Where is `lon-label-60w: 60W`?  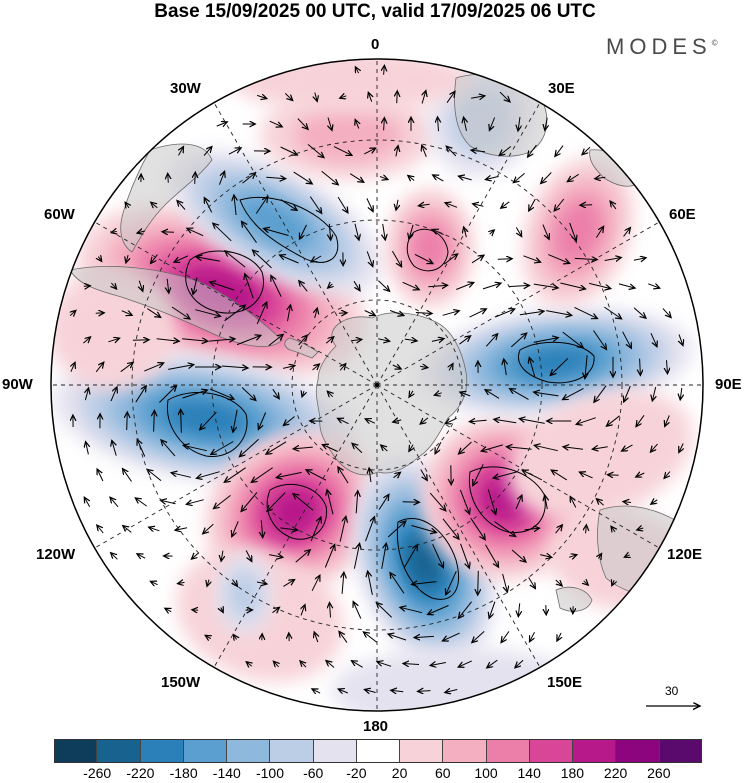
lon-label-60w: 60W is located at coordinates (59, 214).